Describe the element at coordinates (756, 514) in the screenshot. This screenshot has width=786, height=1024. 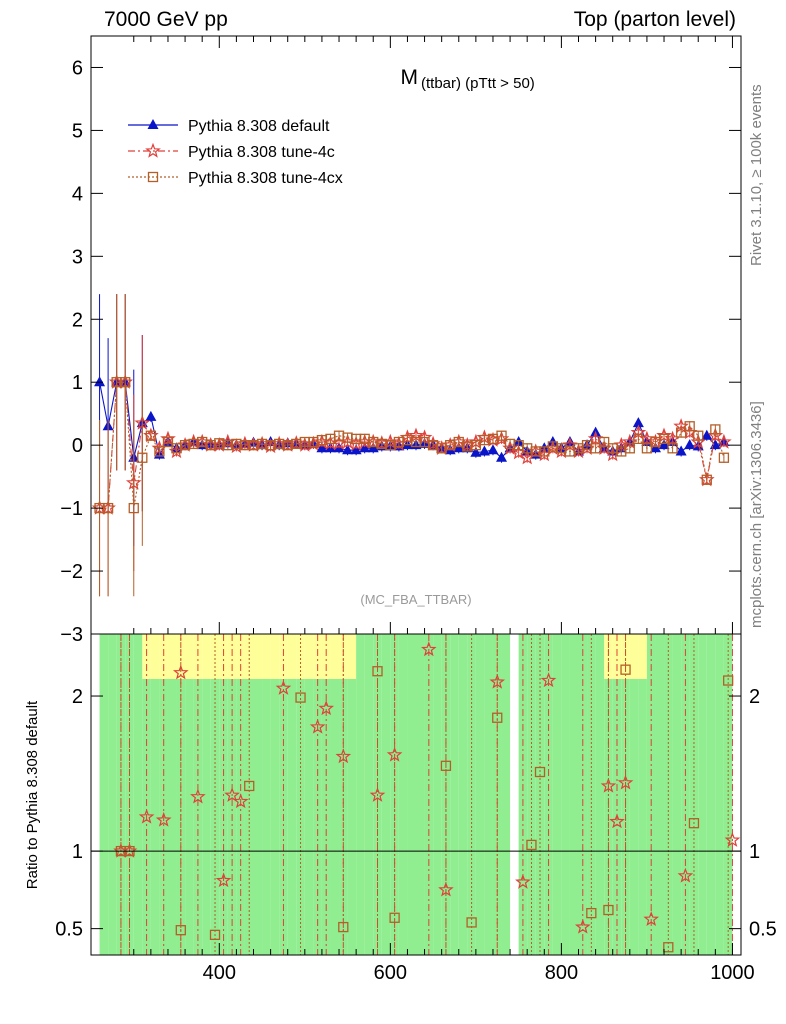
I see `mcplots-label: mcplots.cern.ch [arXiv:1306.3436]` at that location.